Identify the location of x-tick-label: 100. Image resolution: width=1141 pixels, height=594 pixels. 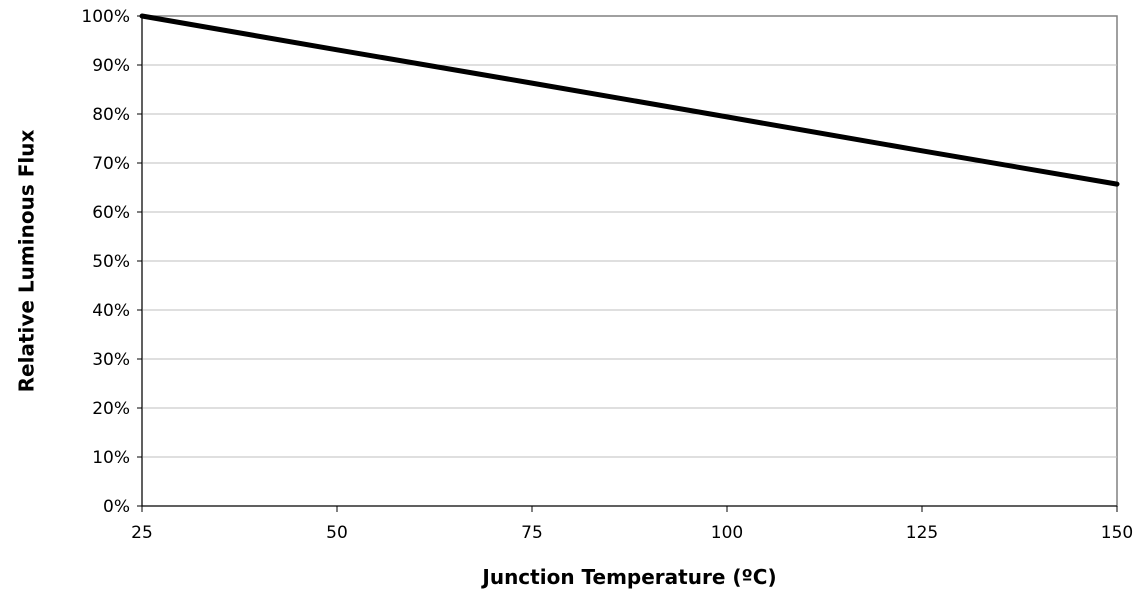
(727, 533).